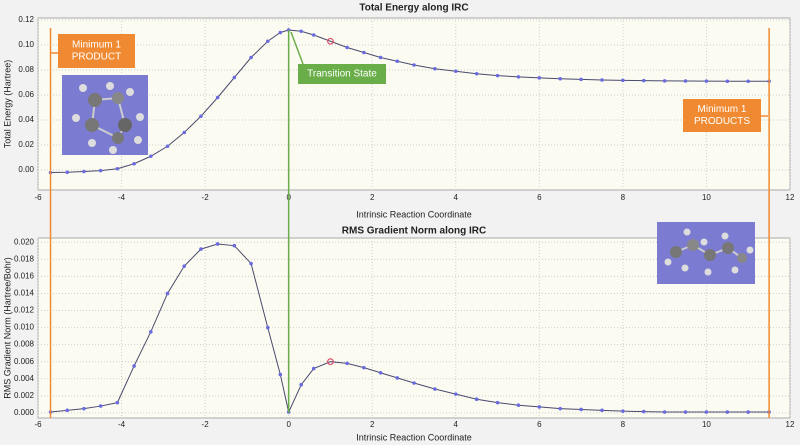 This screenshot has height=445, width=800. What do you see at coordinates (7, 328) in the screenshot?
I see `y-axis-title: RMS Gradient Norm (Hartree/Bohr)` at bounding box center [7, 328].